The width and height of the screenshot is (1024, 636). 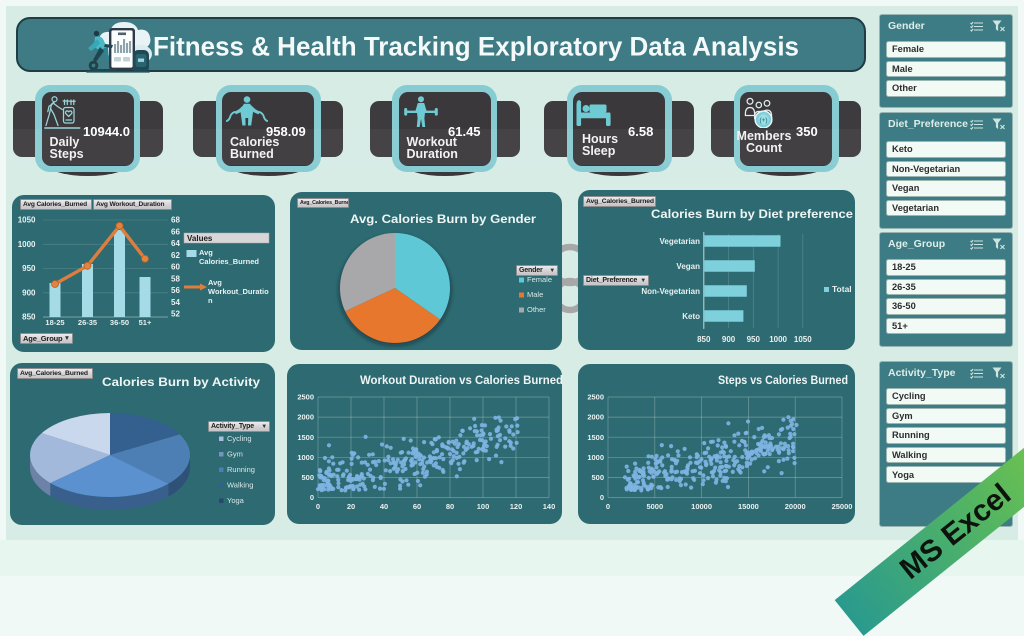 What do you see at coordinates (691, 316) in the screenshot?
I see `svg-text: Keto` at bounding box center [691, 316].